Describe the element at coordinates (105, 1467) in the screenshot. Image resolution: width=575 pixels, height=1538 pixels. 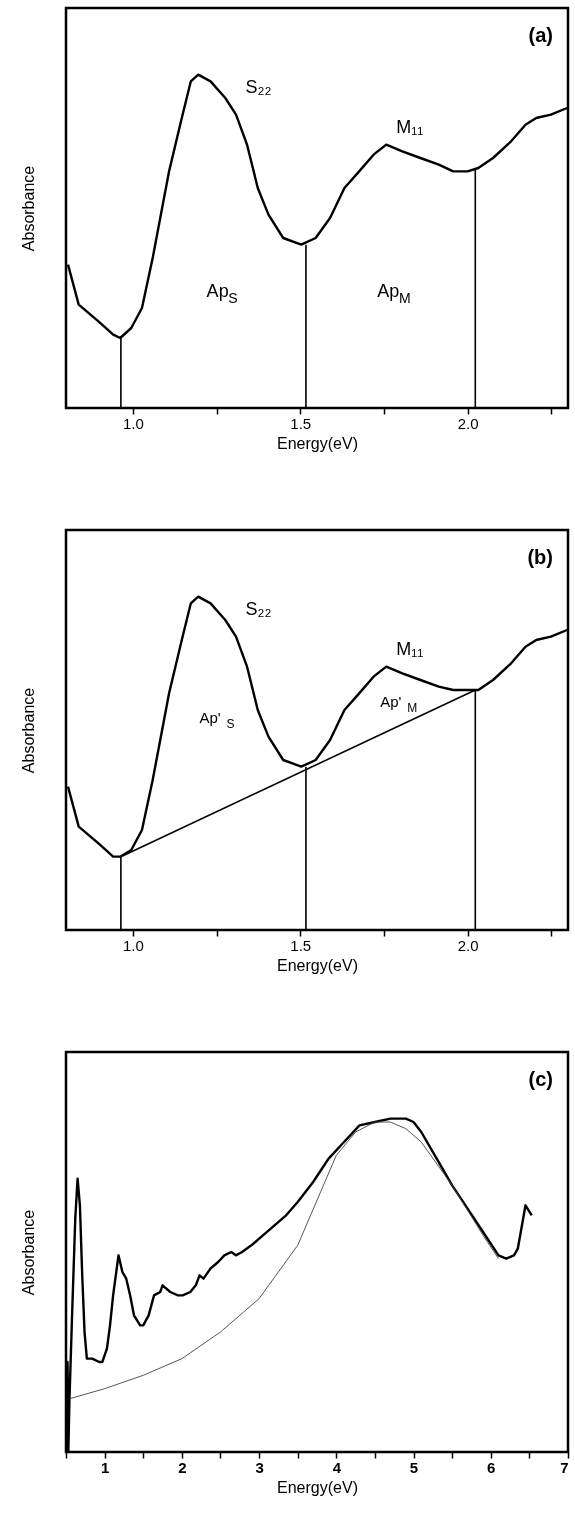
I see `x-tick-label: 1` at that location.